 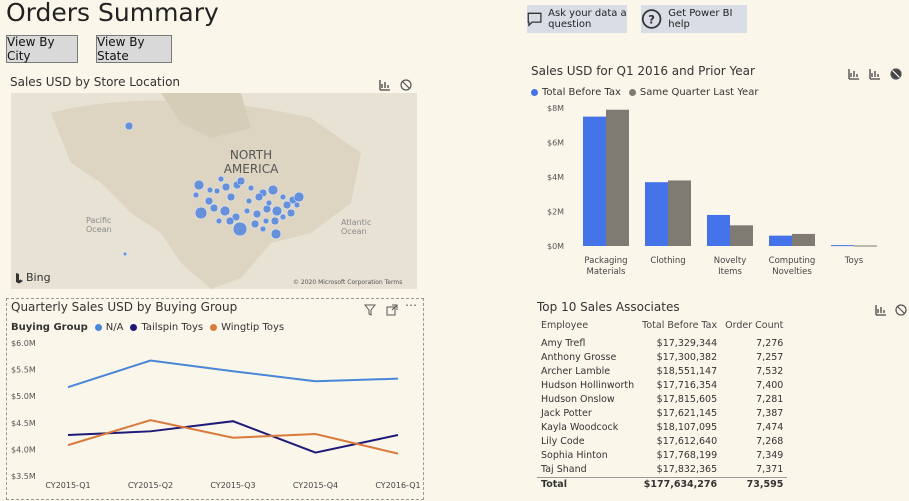 I want to click on table-row: Sophia Hinton $17,768,199 7,349, so click(x=662, y=456).